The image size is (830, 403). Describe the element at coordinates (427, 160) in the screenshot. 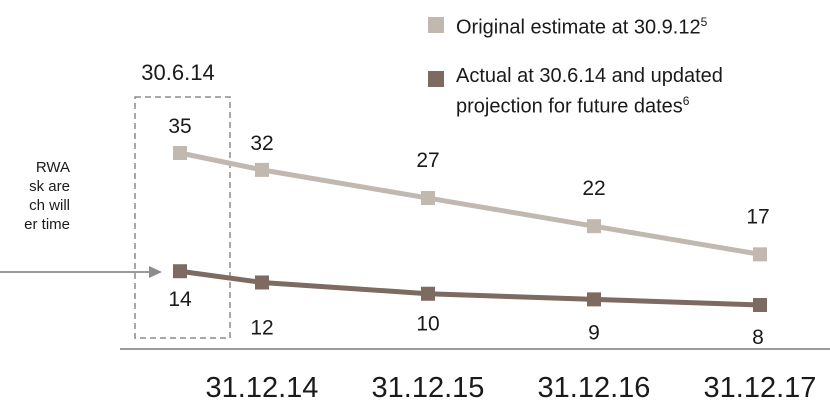

I see `data-label-original: 27` at that location.